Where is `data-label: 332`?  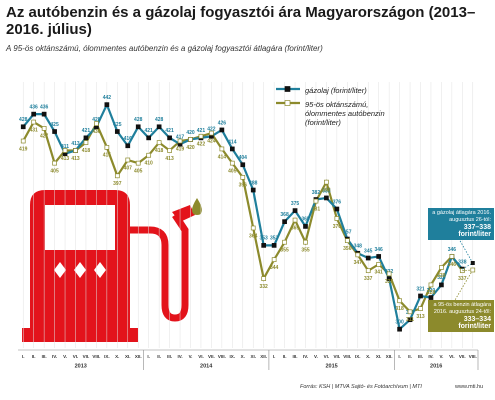 data-label: 332 is located at coordinates (264, 287).